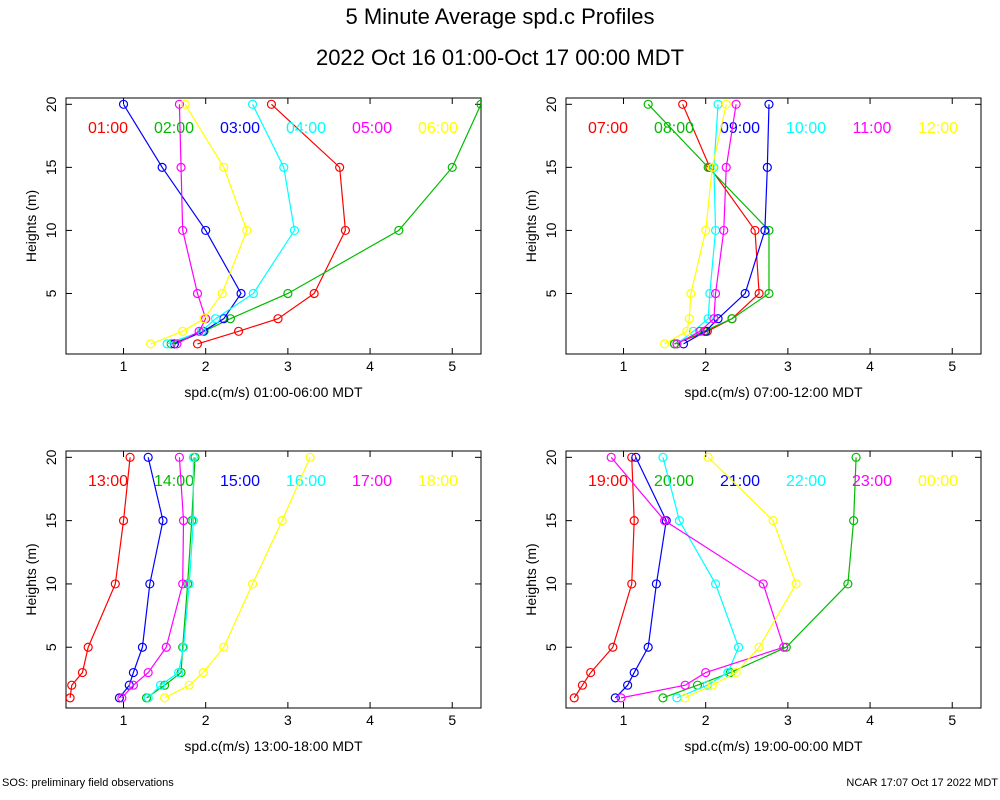 The width and height of the screenshot is (1000, 800). Describe the element at coordinates (500, 57) in the screenshot. I see `chart-subtitle: 2022 Oct 16 01:00-Oct 17 00:00 MDT` at that location.